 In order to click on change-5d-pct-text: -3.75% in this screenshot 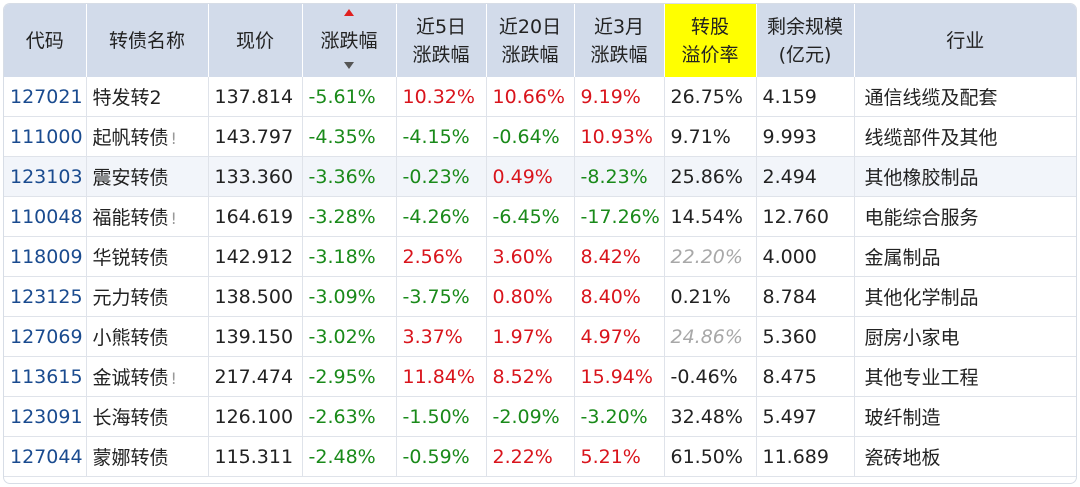, I will do `click(436, 296)`.